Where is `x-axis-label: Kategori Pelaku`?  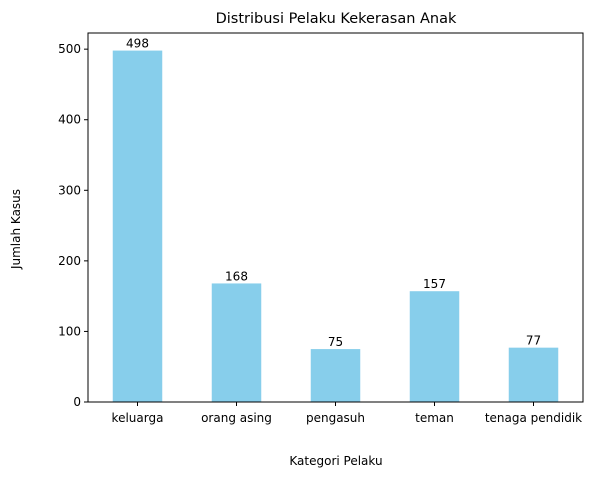 x-axis-label: Kategori Pelaku is located at coordinates (335, 461).